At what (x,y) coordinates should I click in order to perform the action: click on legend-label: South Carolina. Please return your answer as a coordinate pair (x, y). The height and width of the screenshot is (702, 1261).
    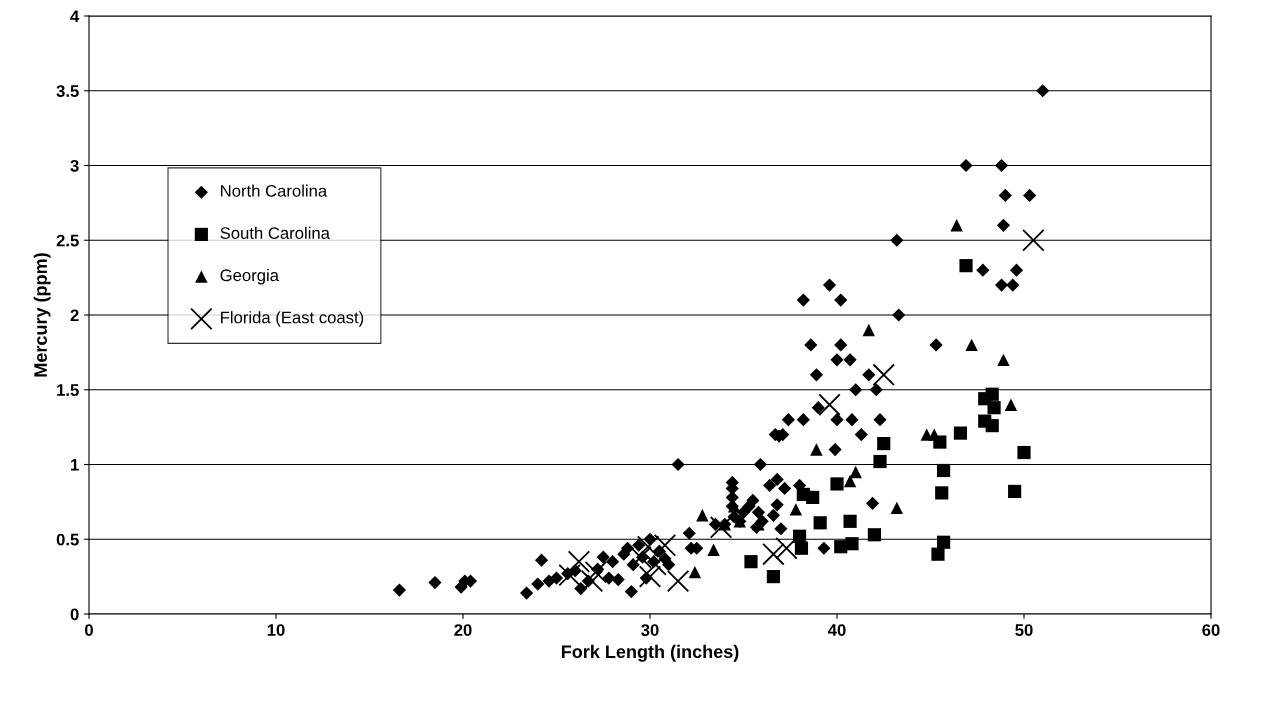
    Looking at the image, I should click on (275, 232).